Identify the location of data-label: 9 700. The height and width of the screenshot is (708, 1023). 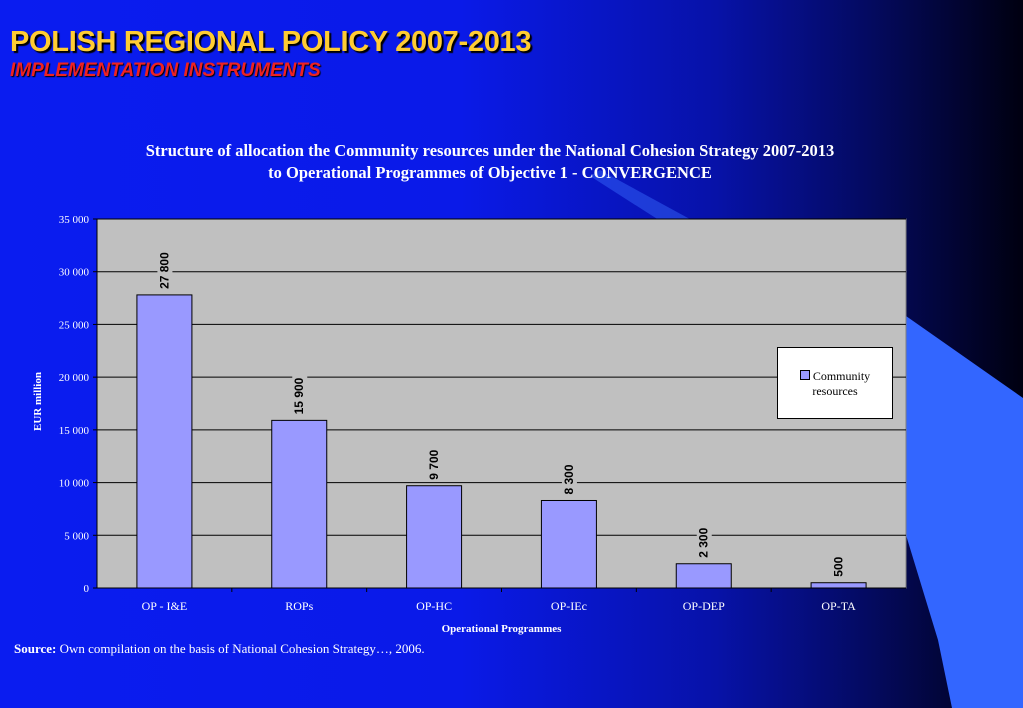
(434, 464).